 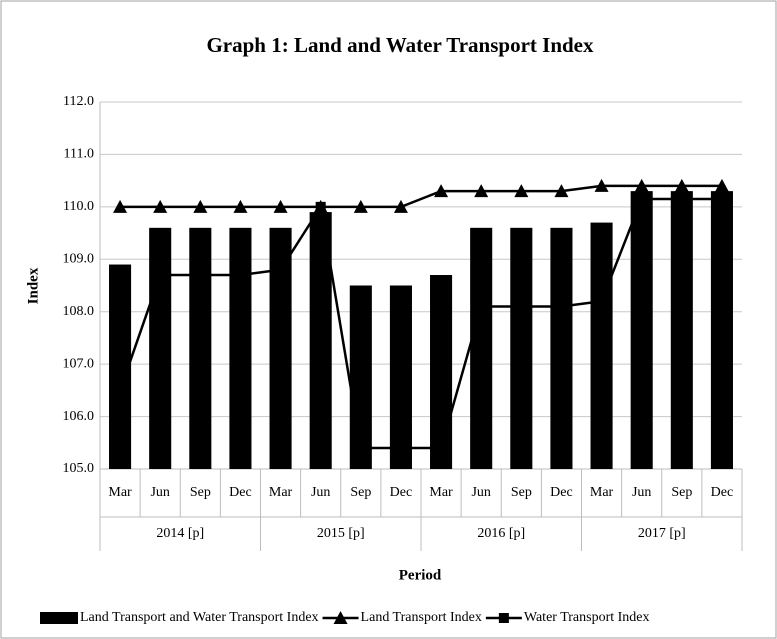 I want to click on group-label: 2016 [p], so click(x=501, y=533).